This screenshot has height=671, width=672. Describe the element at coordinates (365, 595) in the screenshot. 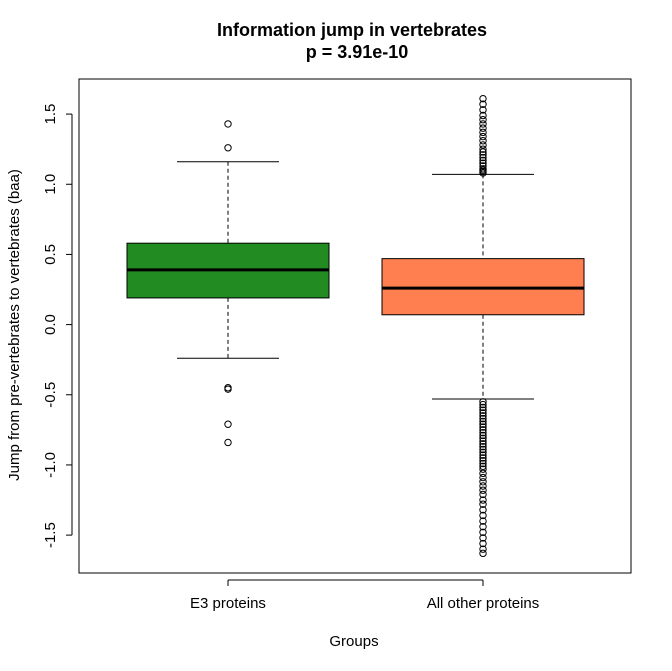

I see `x-axis: E3 proteins All other proteins` at that location.